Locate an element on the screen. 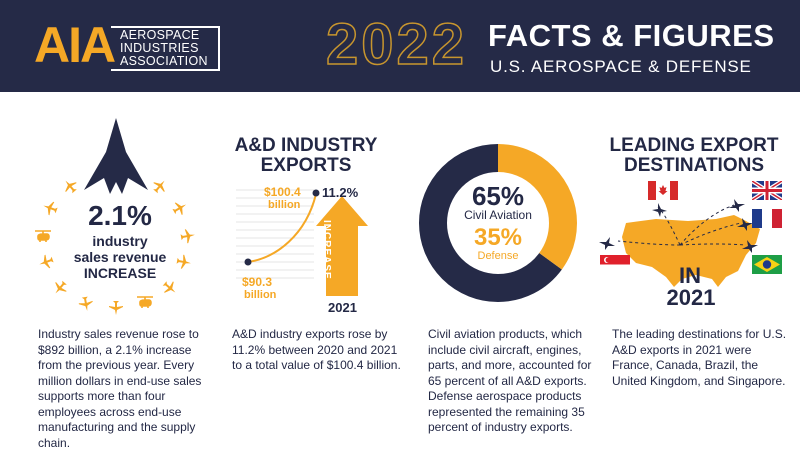  stealth-jet-icon is located at coordinates (116, 156).